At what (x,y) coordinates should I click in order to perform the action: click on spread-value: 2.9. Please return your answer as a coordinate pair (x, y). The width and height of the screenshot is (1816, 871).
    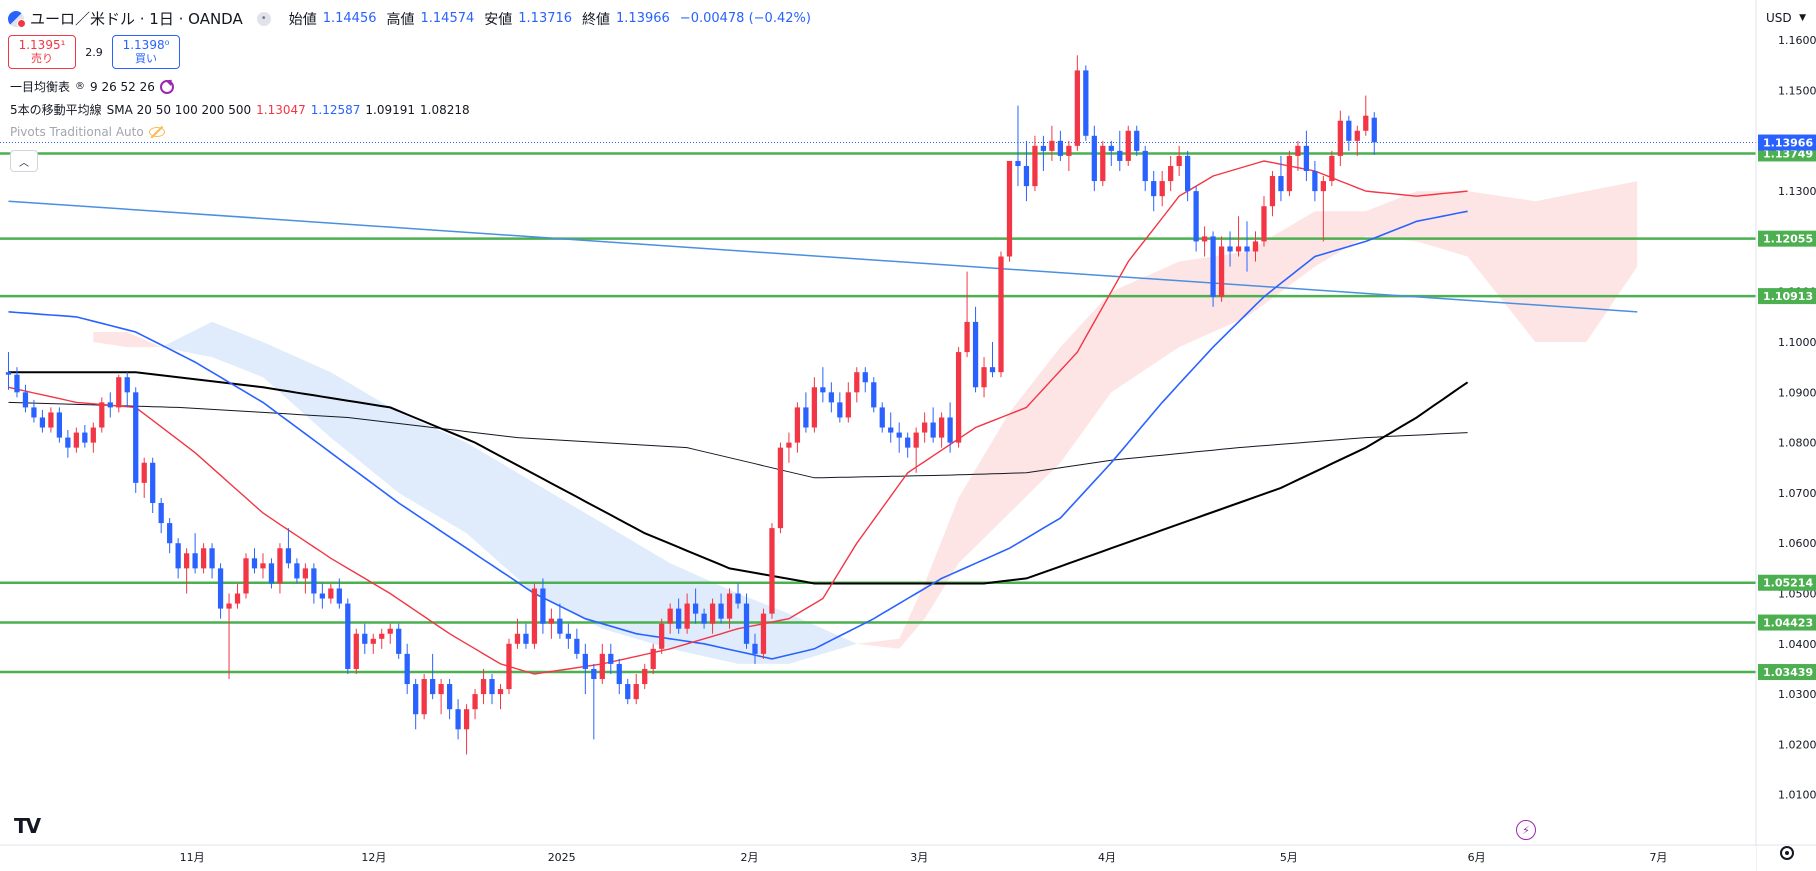
    Looking at the image, I should click on (94, 52).